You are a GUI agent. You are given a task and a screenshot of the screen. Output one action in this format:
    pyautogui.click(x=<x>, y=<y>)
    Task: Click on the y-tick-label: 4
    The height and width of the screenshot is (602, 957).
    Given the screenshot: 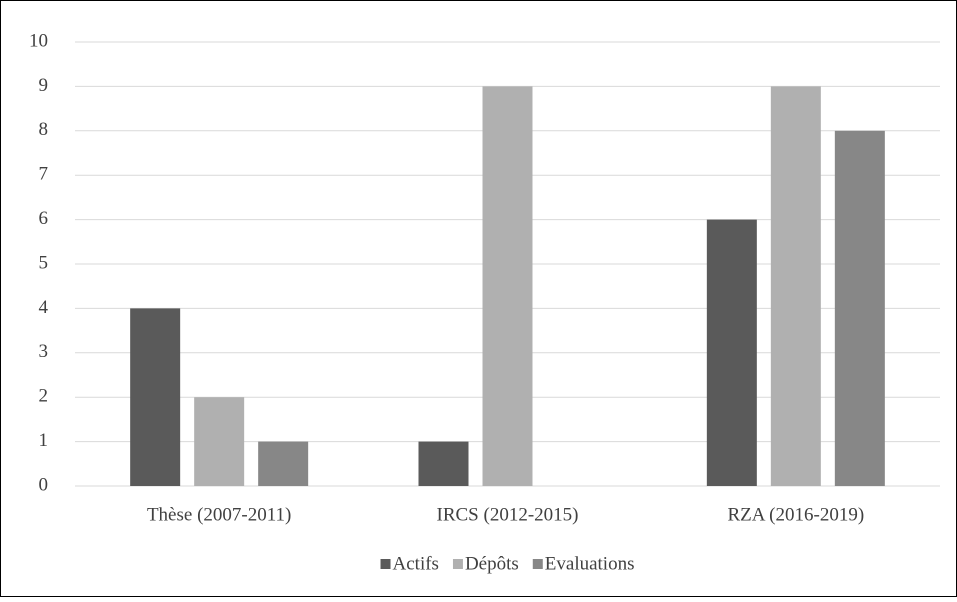 What is the action you would take?
    pyautogui.click(x=44, y=307)
    